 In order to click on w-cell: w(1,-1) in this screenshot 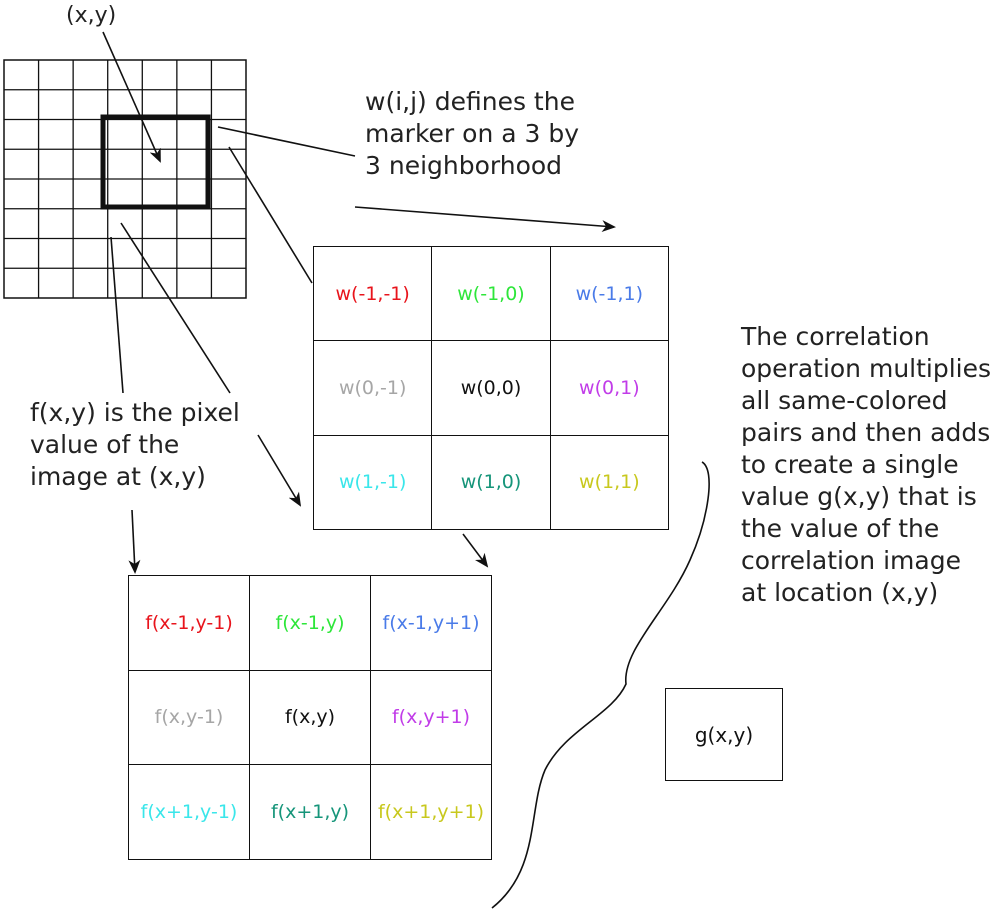, I will do `click(372, 482)`.